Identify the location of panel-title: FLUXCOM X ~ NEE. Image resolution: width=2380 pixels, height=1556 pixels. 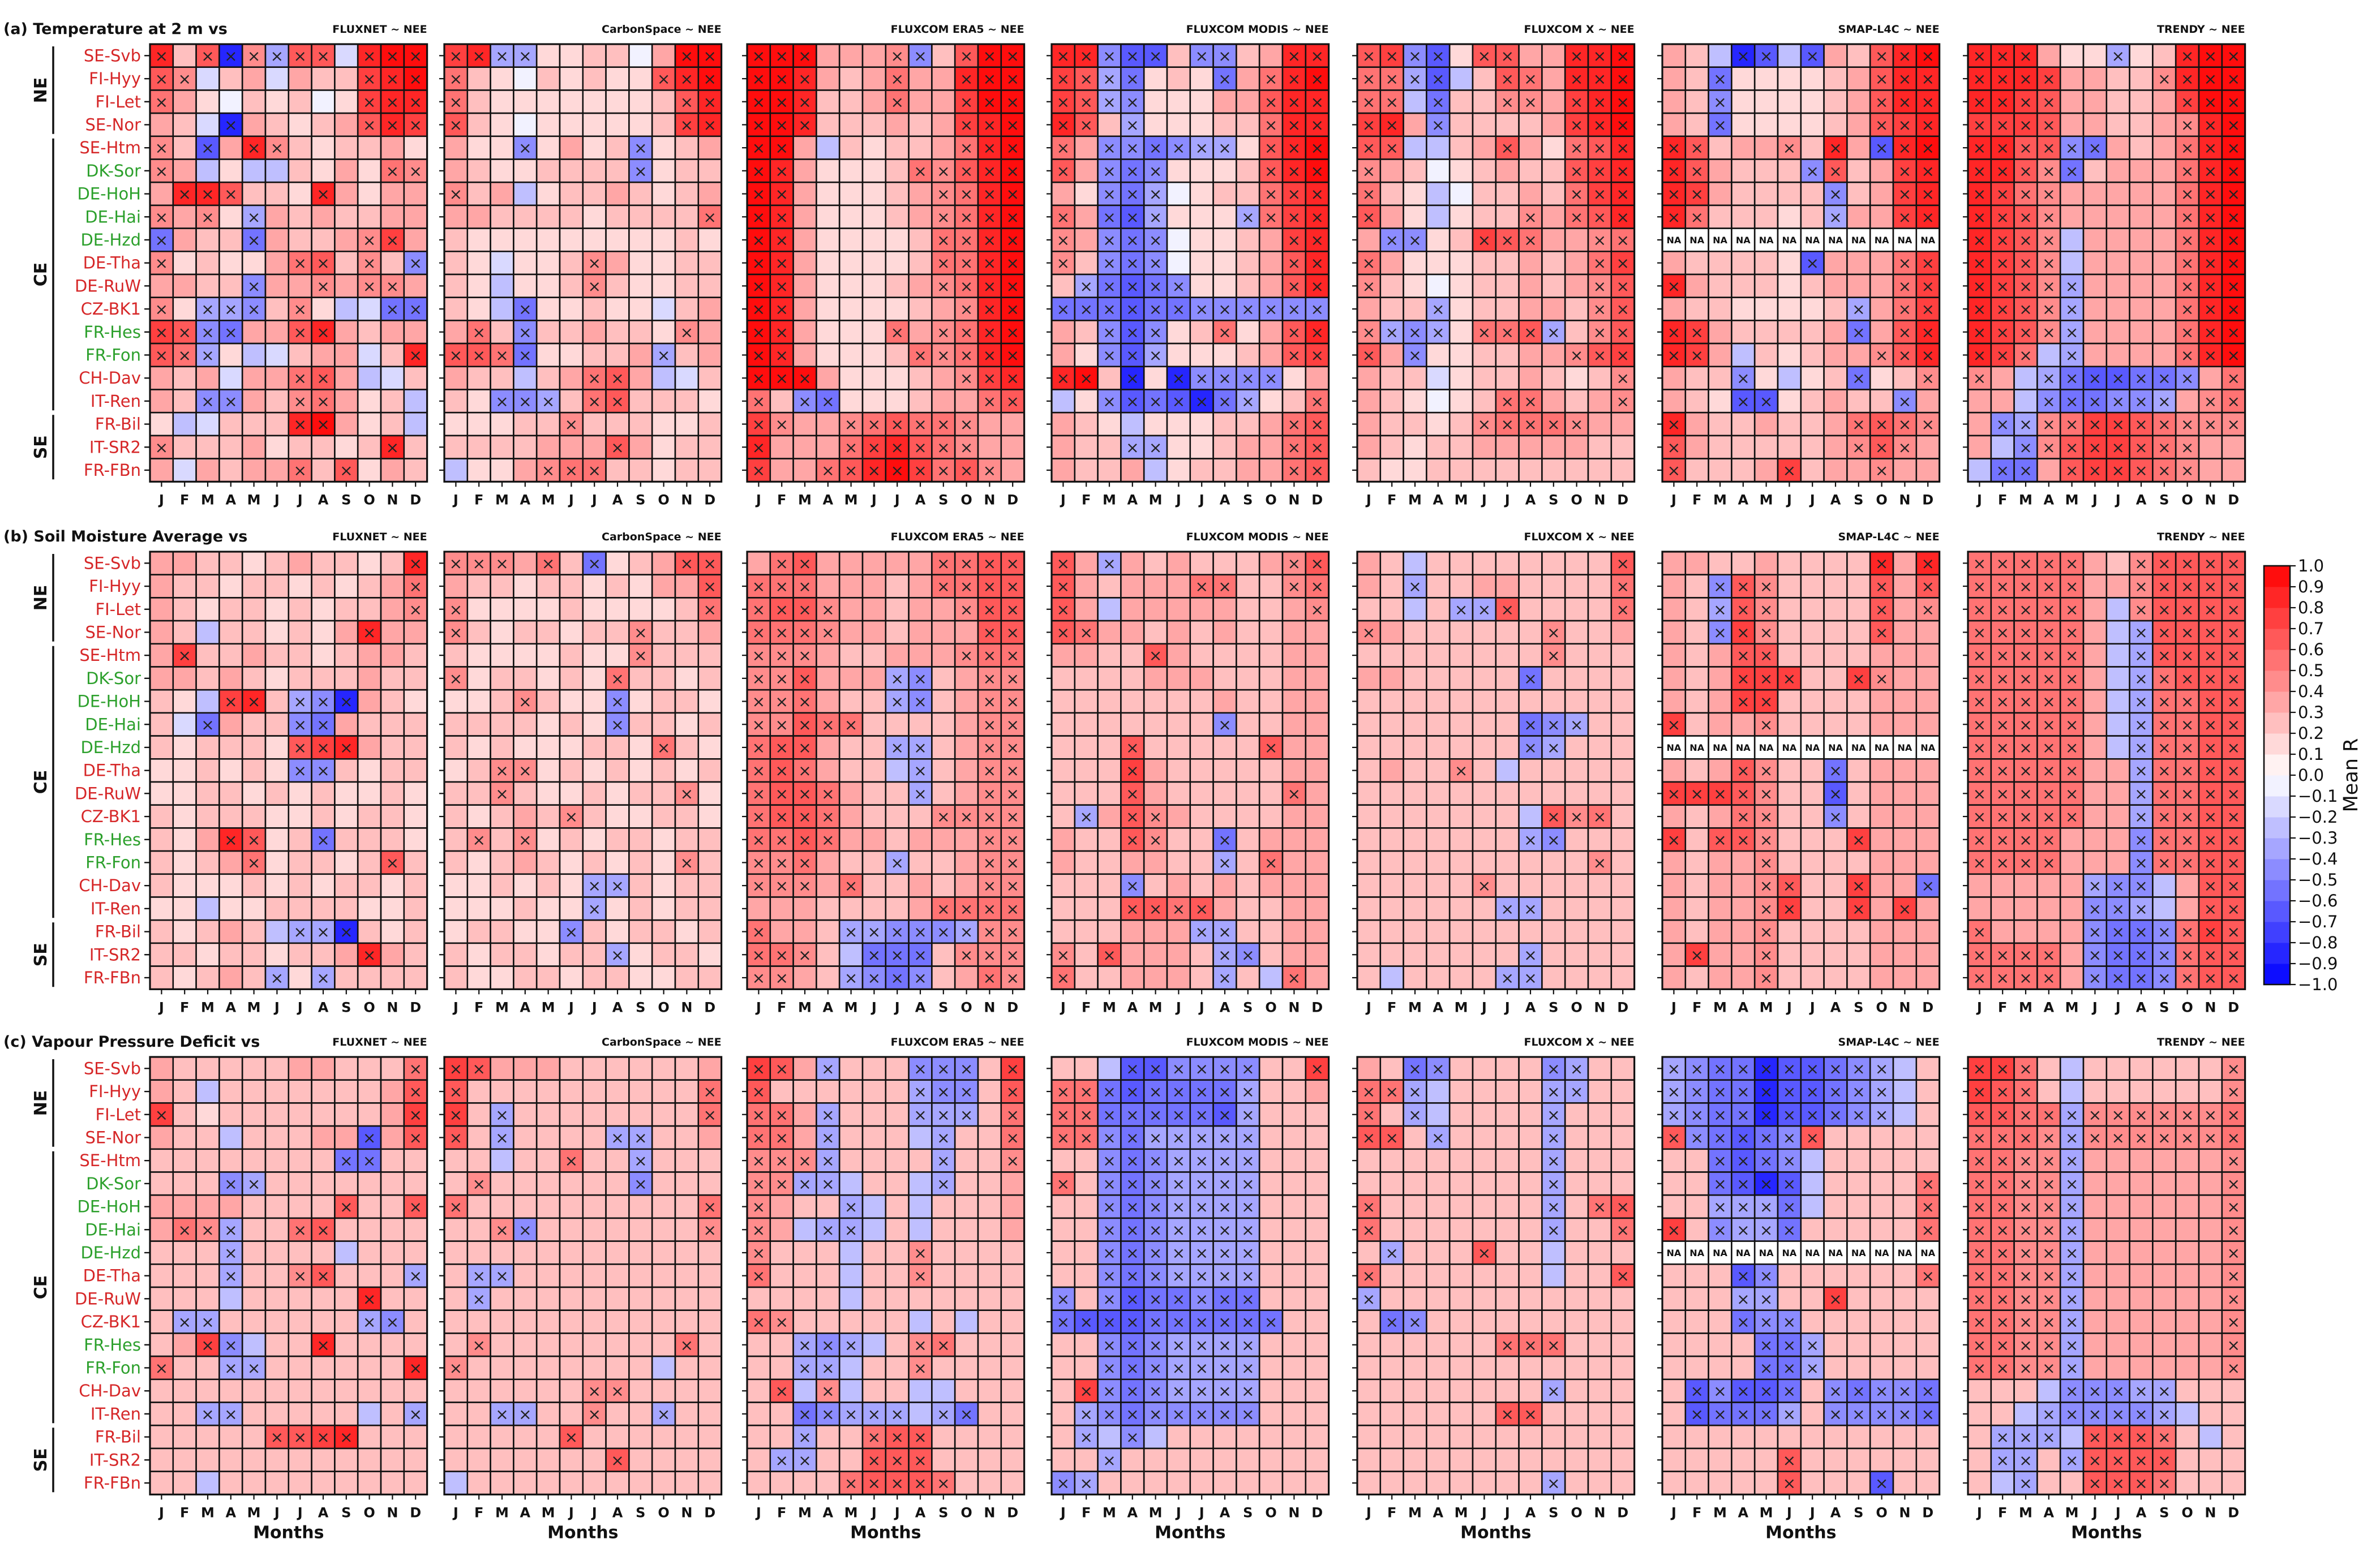
(1580, 29).